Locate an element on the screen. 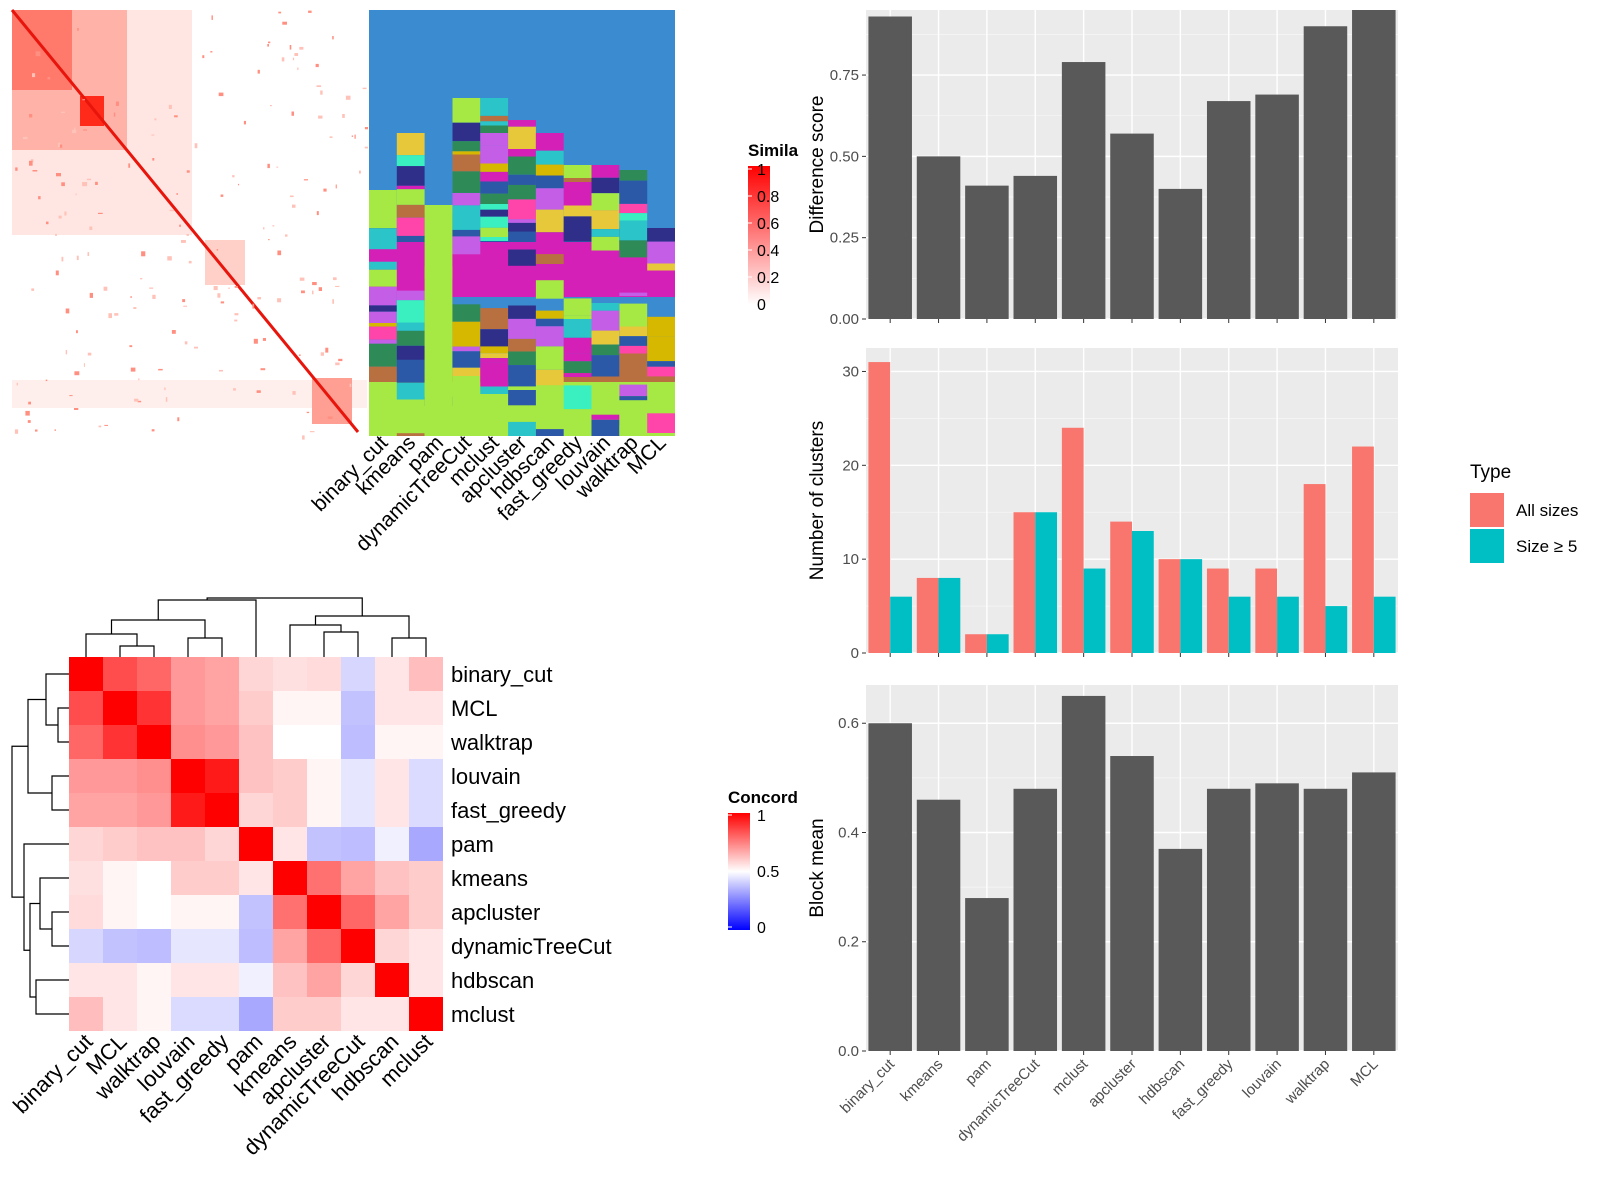  column-dendrogram-link is located at coordinates (158, 628).